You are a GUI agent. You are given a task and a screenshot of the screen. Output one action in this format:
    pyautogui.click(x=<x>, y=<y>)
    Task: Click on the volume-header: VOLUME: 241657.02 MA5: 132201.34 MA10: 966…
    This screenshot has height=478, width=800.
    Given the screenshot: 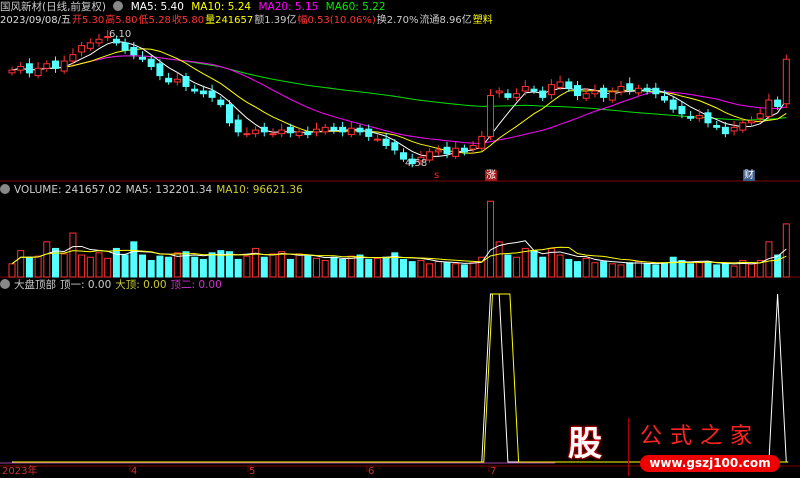 What is the action you would take?
    pyautogui.click(x=153, y=190)
    